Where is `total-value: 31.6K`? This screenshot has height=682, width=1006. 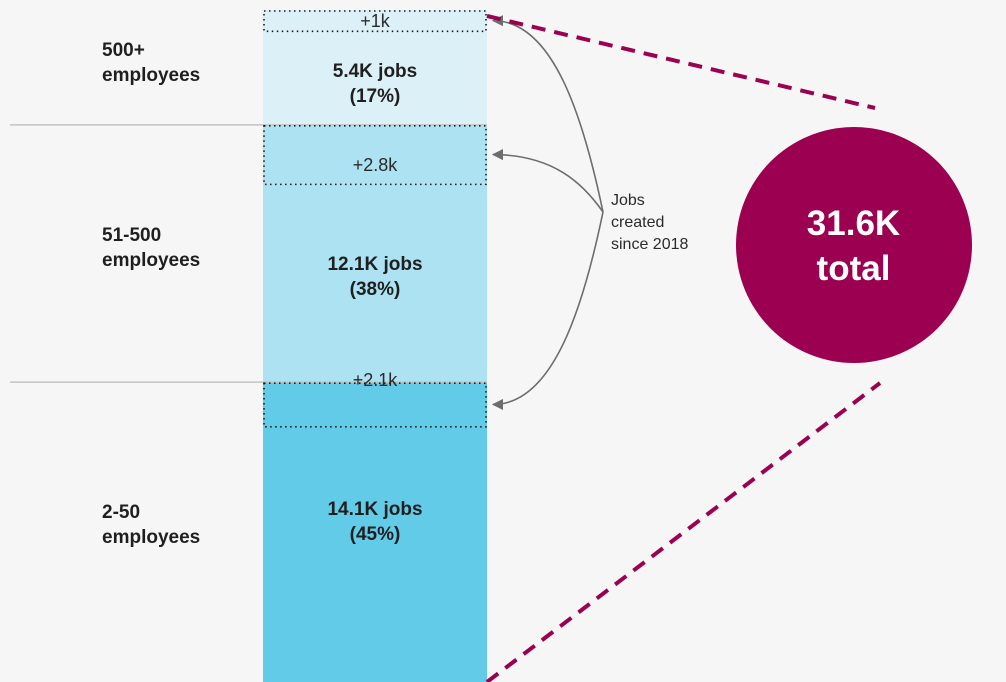
total-value: 31.6K is located at coordinates (853, 223).